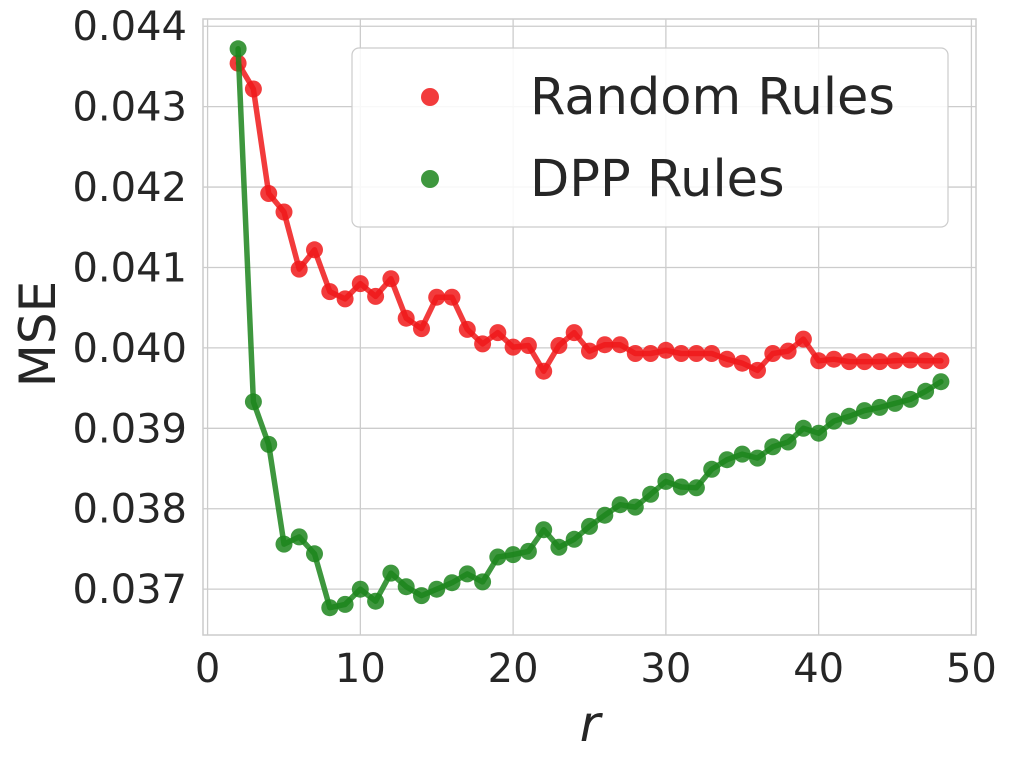 The width and height of the screenshot is (1009, 761). What do you see at coordinates (657, 179) in the screenshot?
I see `legend-label-dpp-rules: DPP Rules` at bounding box center [657, 179].